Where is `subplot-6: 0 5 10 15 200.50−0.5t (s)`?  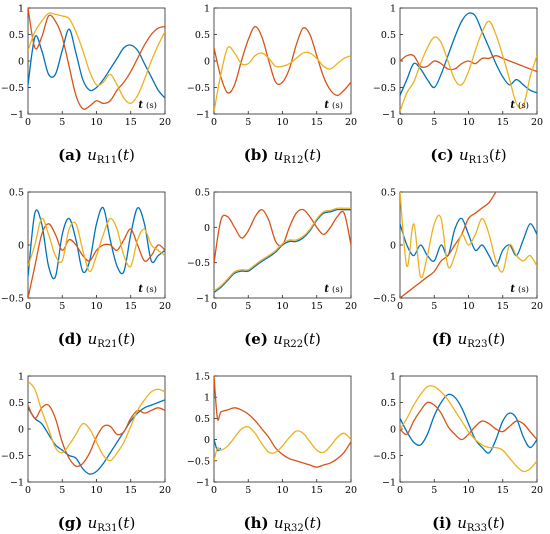 subplot-6: 0 5 10 15 200.50−0.5t (s) is located at coordinates (458, 250).